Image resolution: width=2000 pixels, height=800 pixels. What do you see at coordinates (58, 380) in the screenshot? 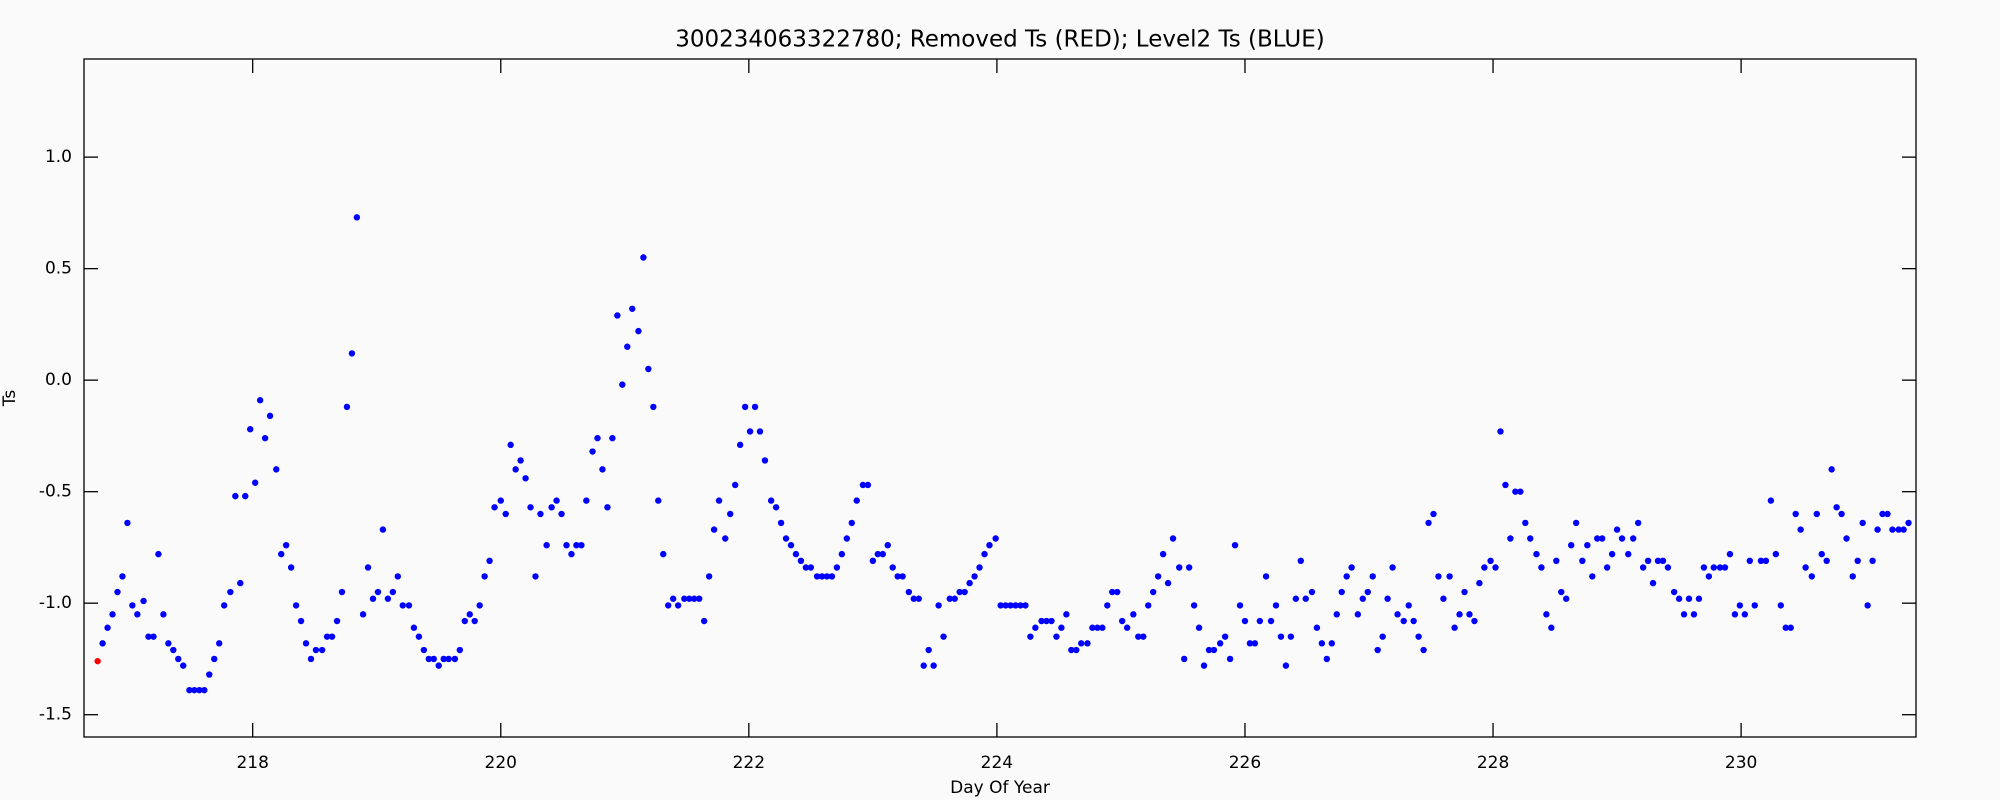
I see `y-tick-label: 0.0` at bounding box center [58, 380].